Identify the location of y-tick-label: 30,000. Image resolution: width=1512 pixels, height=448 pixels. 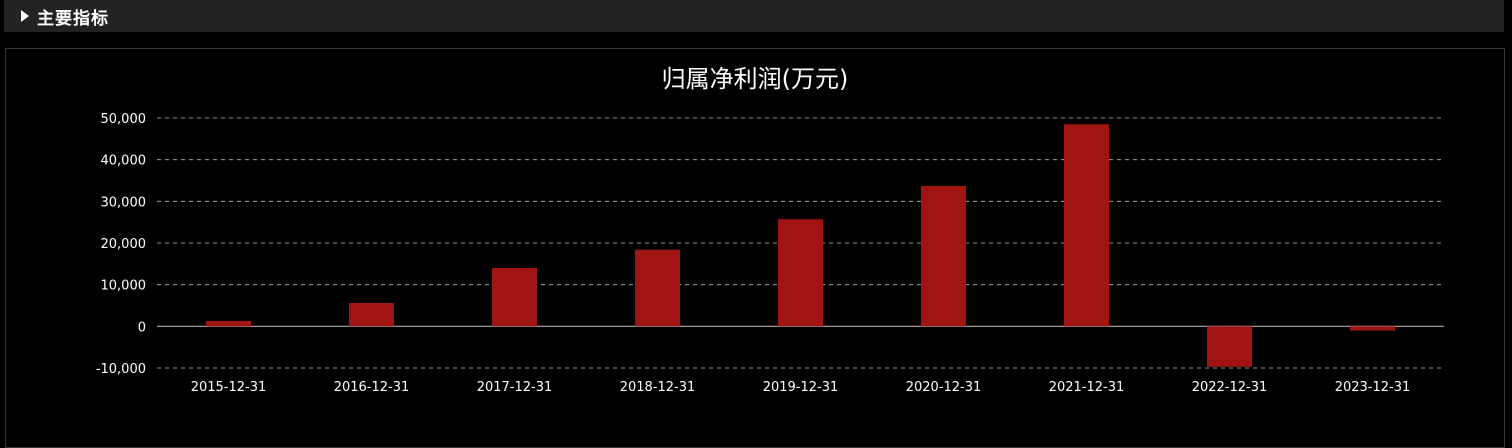
(124, 202).